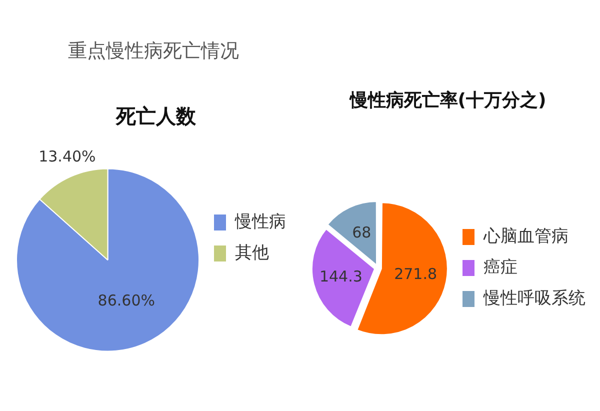 The image size is (600, 411). Describe the element at coordinates (534, 298) in the screenshot. I see `legend-label: 慢性呼吸系统` at that location.